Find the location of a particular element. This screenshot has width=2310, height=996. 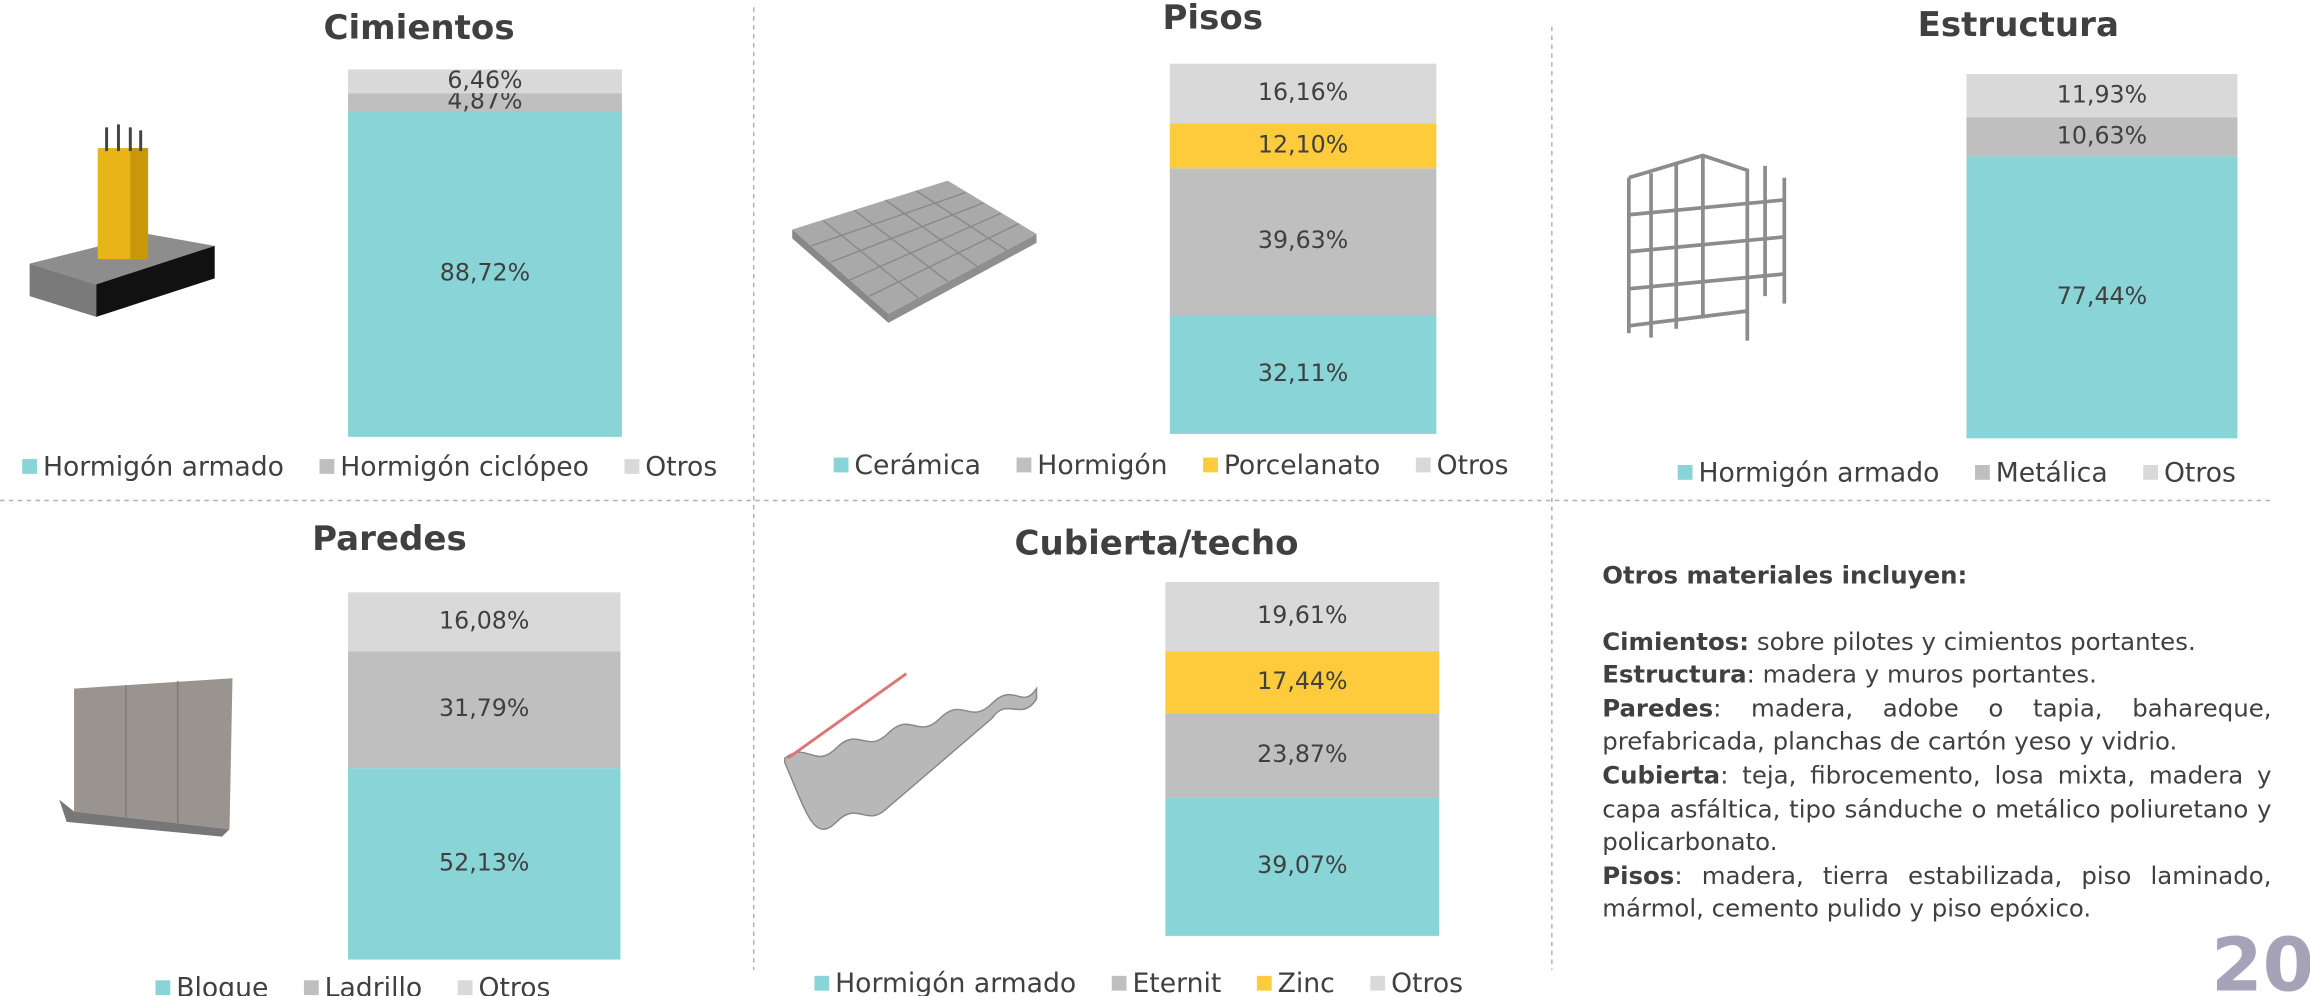

value-label: 32,11% is located at coordinates (1303, 373).